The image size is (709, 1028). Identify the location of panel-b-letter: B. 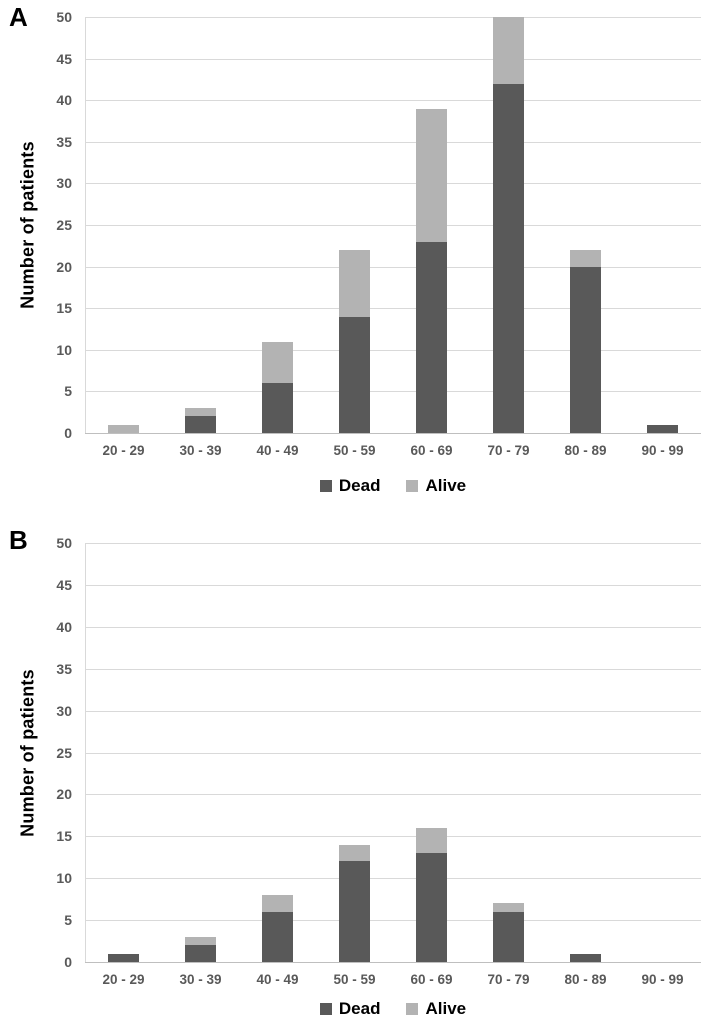
(18, 540).